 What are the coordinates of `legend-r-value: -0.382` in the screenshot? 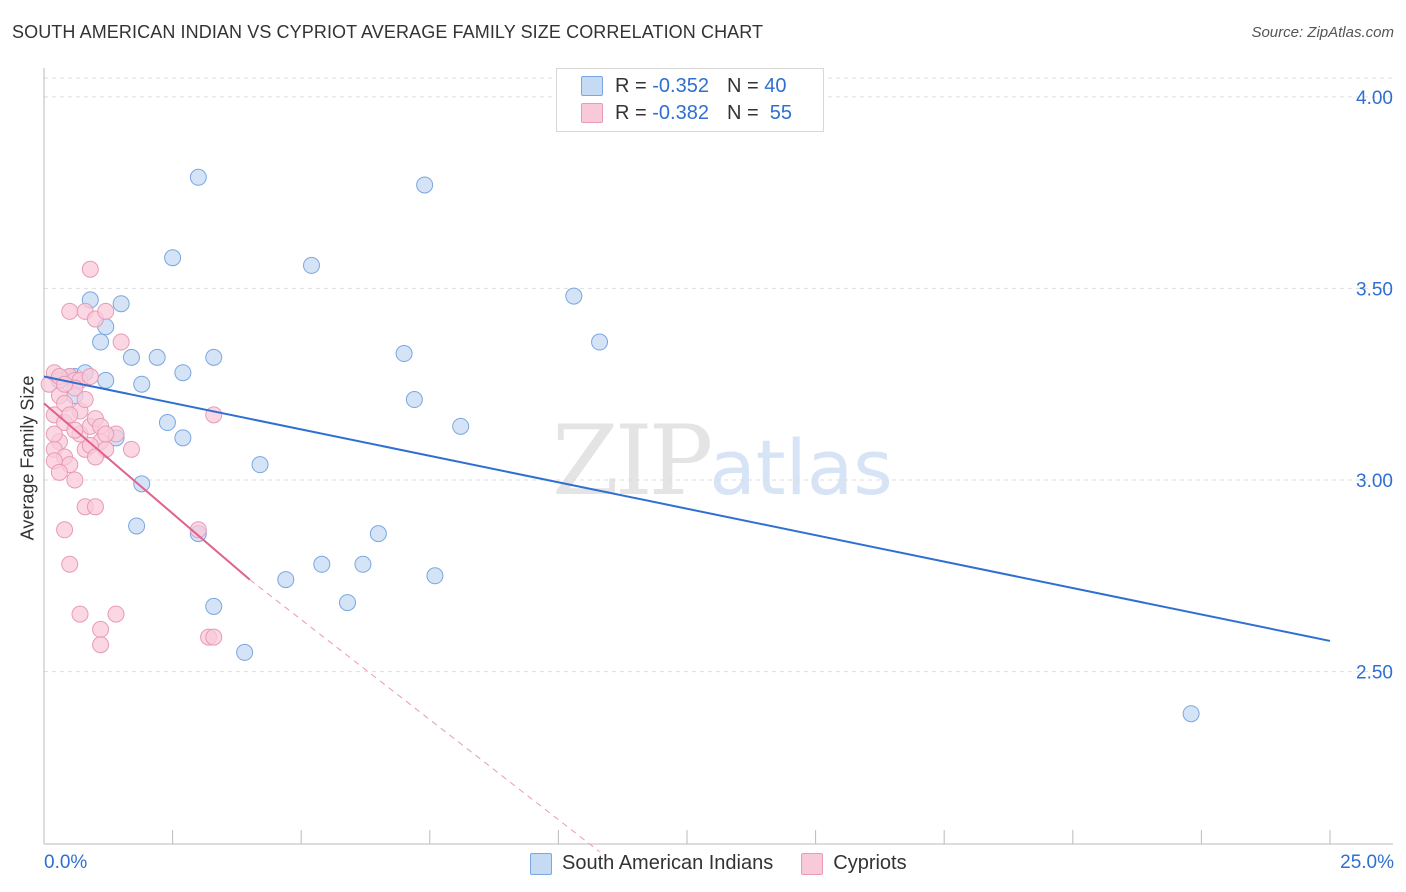 It's located at (680, 112).